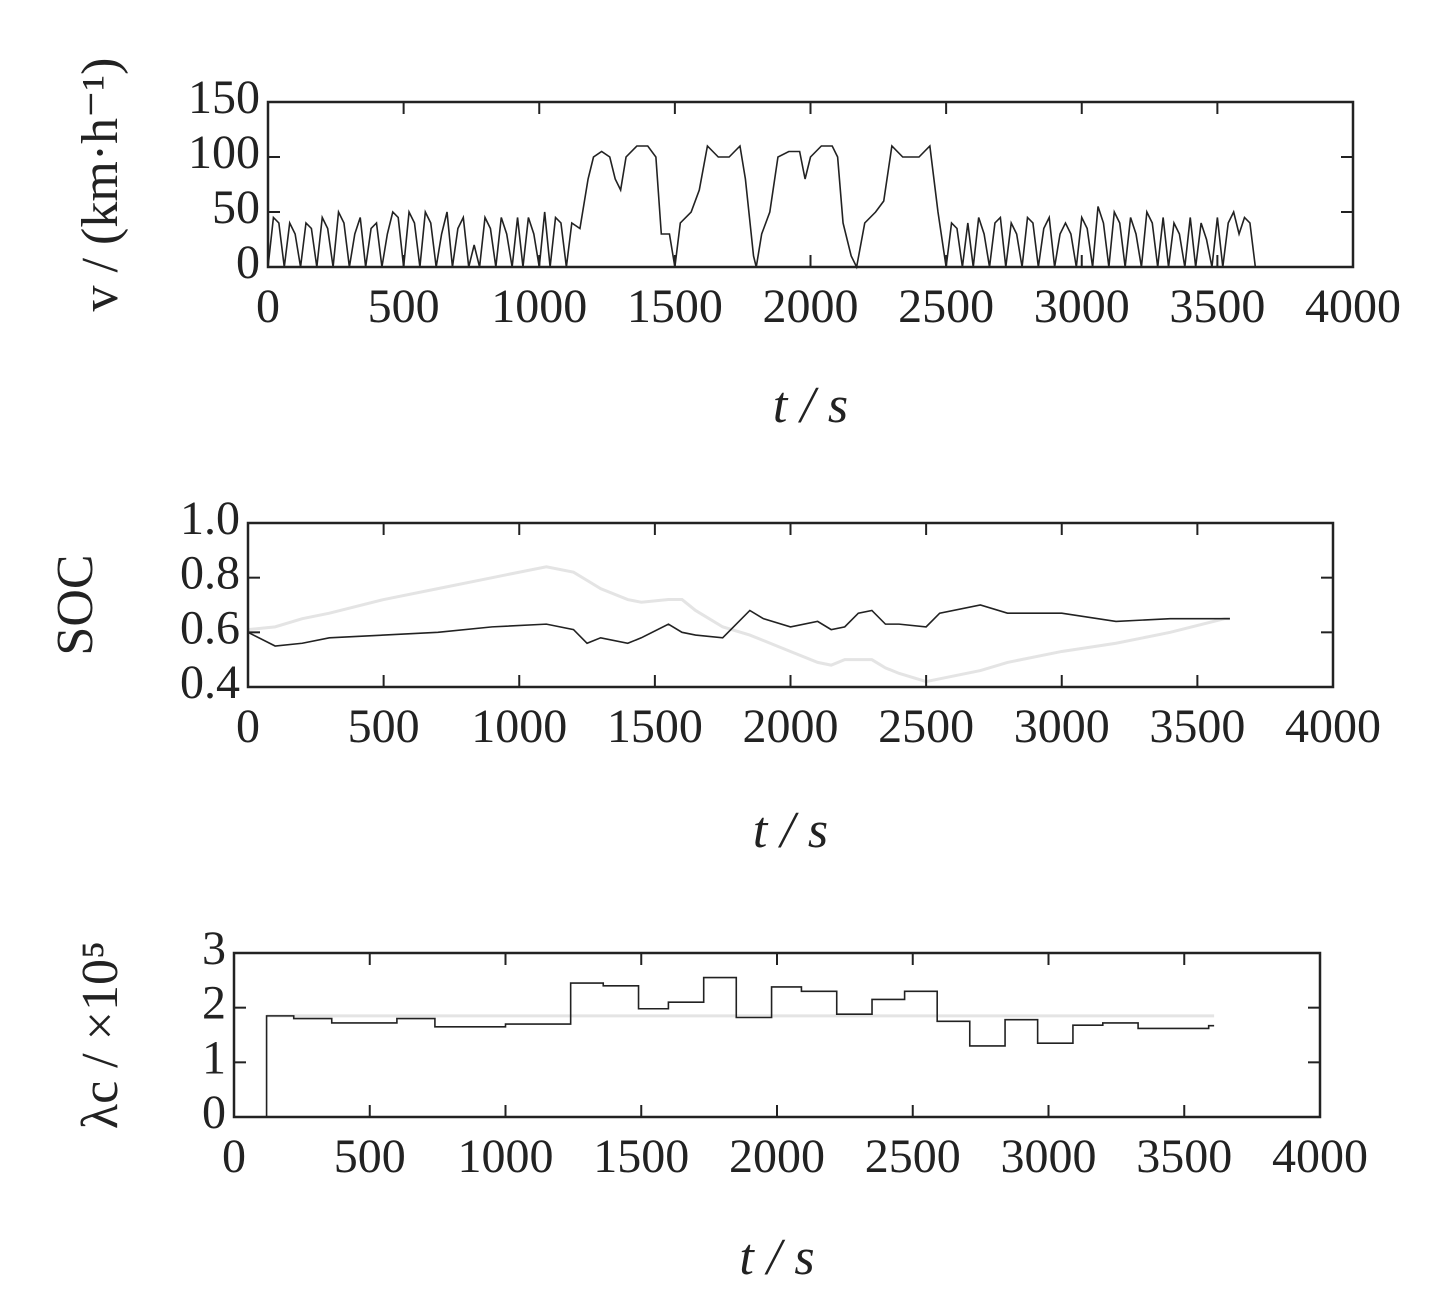 The height and width of the screenshot is (1315, 1453). I want to click on y-tick-label: 0.6, so click(210, 627).